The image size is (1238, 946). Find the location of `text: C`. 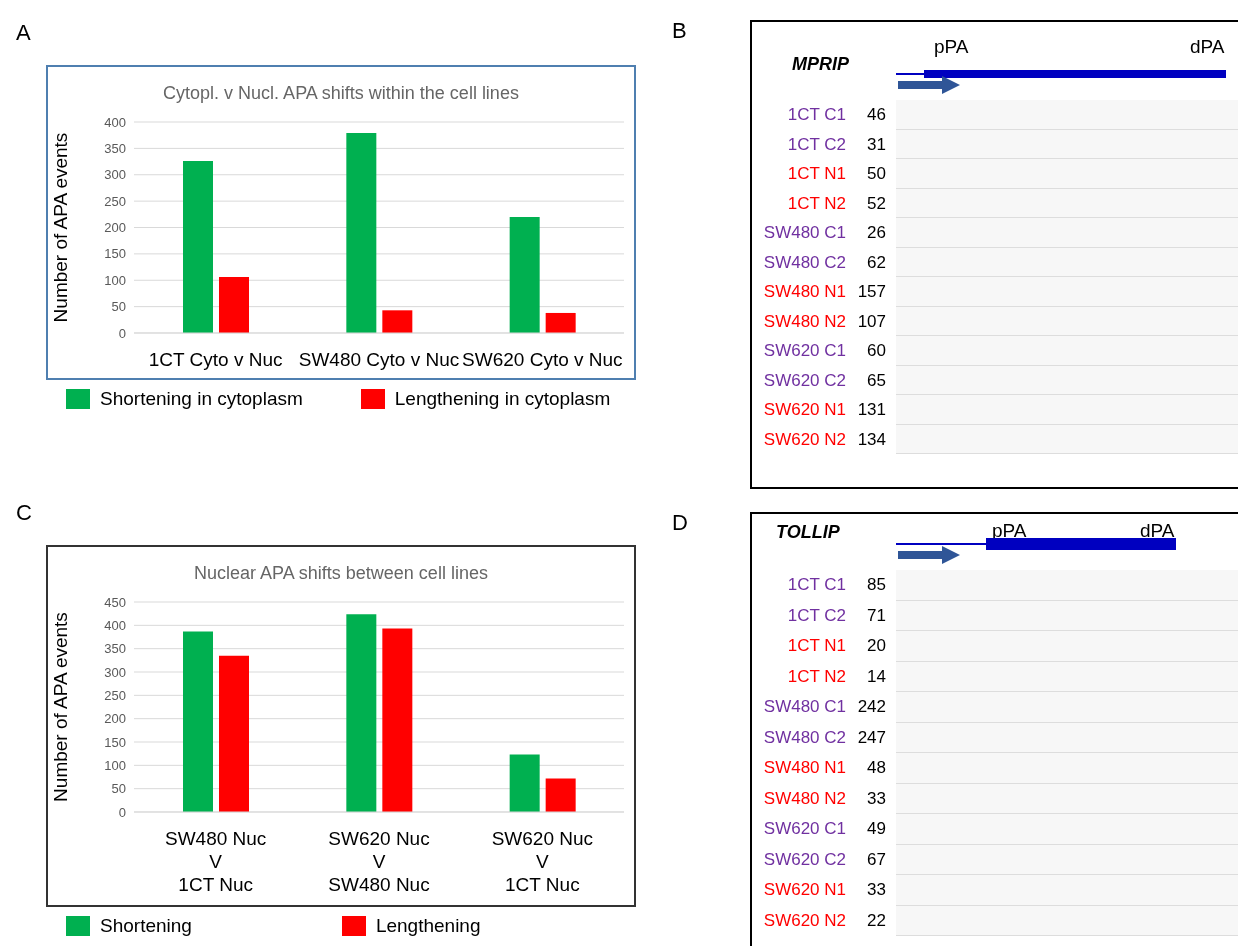

text: C is located at coordinates (24, 513).